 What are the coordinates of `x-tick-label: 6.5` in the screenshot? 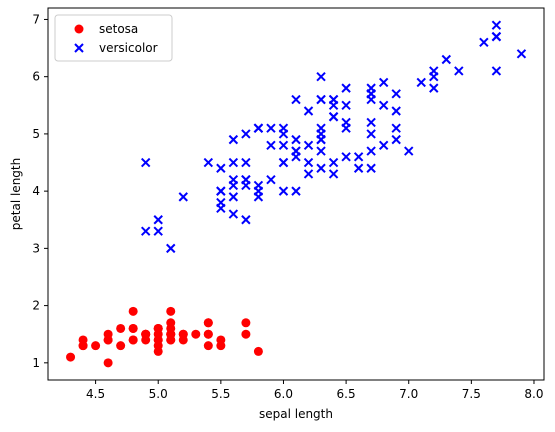 It's located at (346, 394).